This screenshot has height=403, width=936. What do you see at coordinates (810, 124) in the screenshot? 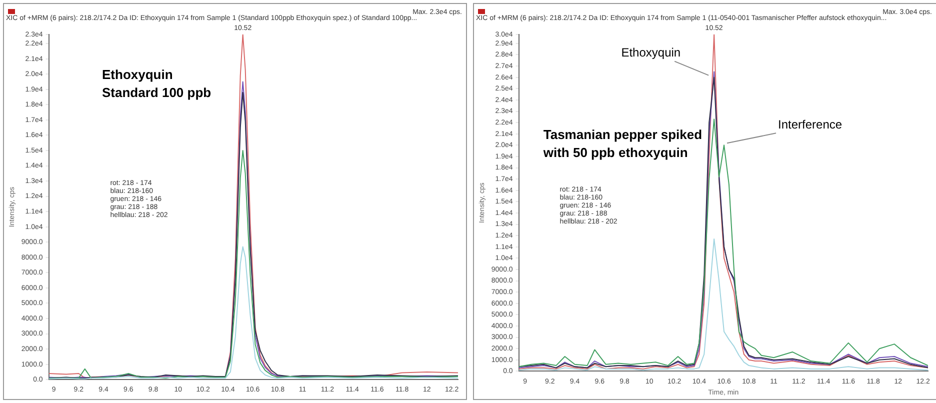
I see `annotation: Interference` at bounding box center [810, 124].